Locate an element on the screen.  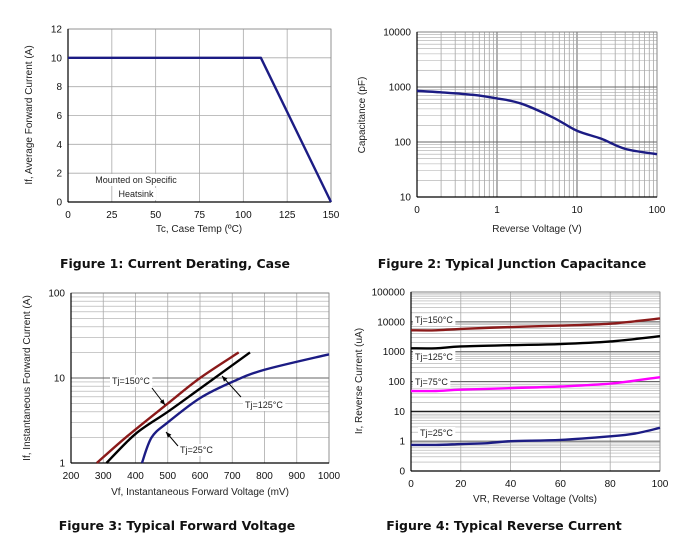
x-axis-label: Tc, Case Temp (ºC) is located at coordinates (199, 229).